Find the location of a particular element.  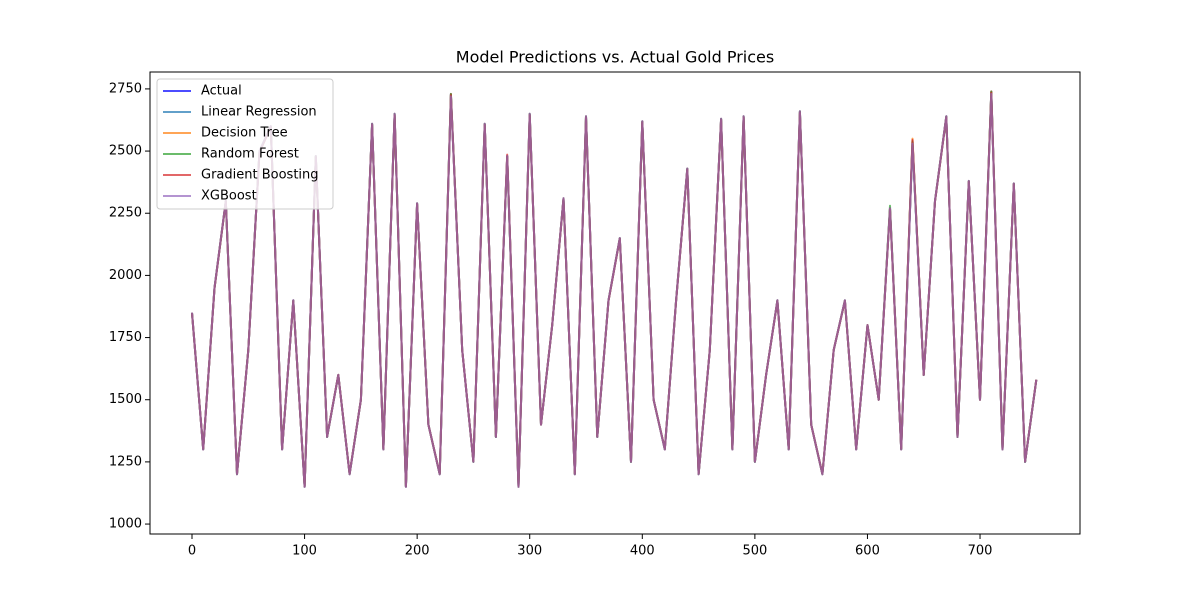

chart-title: Model Predictions vs. Actual Gold Prices is located at coordinates (615, 57).